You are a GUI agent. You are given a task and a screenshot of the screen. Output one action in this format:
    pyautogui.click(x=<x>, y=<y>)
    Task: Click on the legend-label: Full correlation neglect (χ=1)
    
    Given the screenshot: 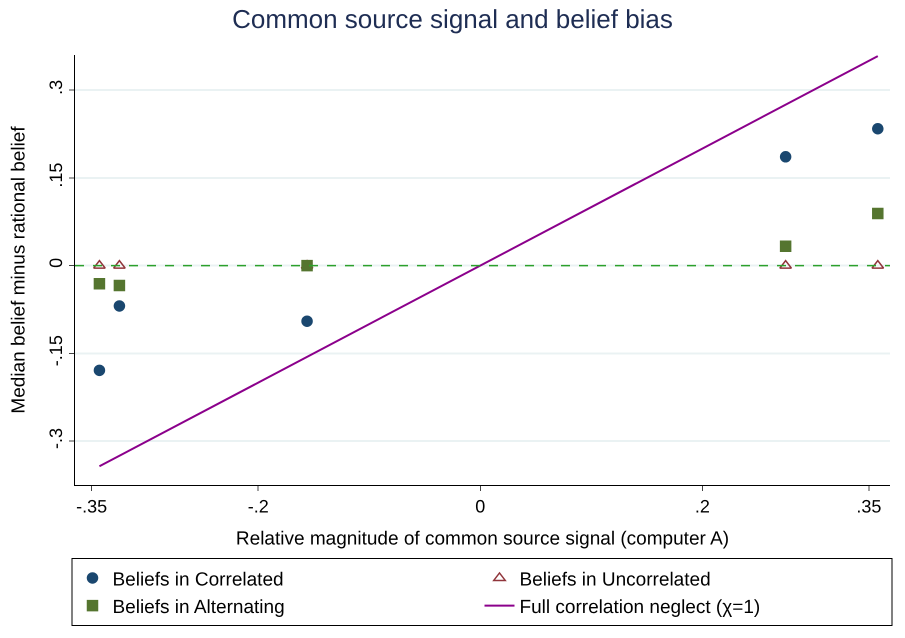 What is the action you would take?
    pyautogui.click(x=640, y=607)
    